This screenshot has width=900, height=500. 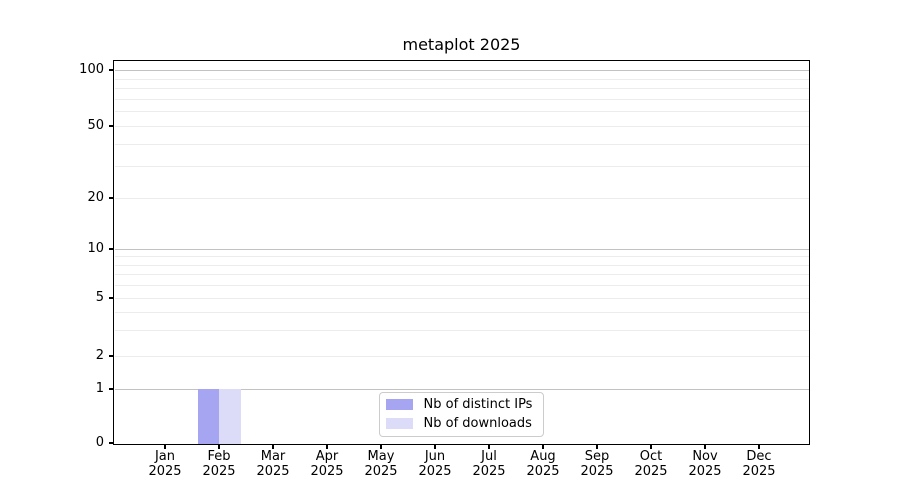 I want to click on x-tick-label: May 2025, so click(x=381, y=464).